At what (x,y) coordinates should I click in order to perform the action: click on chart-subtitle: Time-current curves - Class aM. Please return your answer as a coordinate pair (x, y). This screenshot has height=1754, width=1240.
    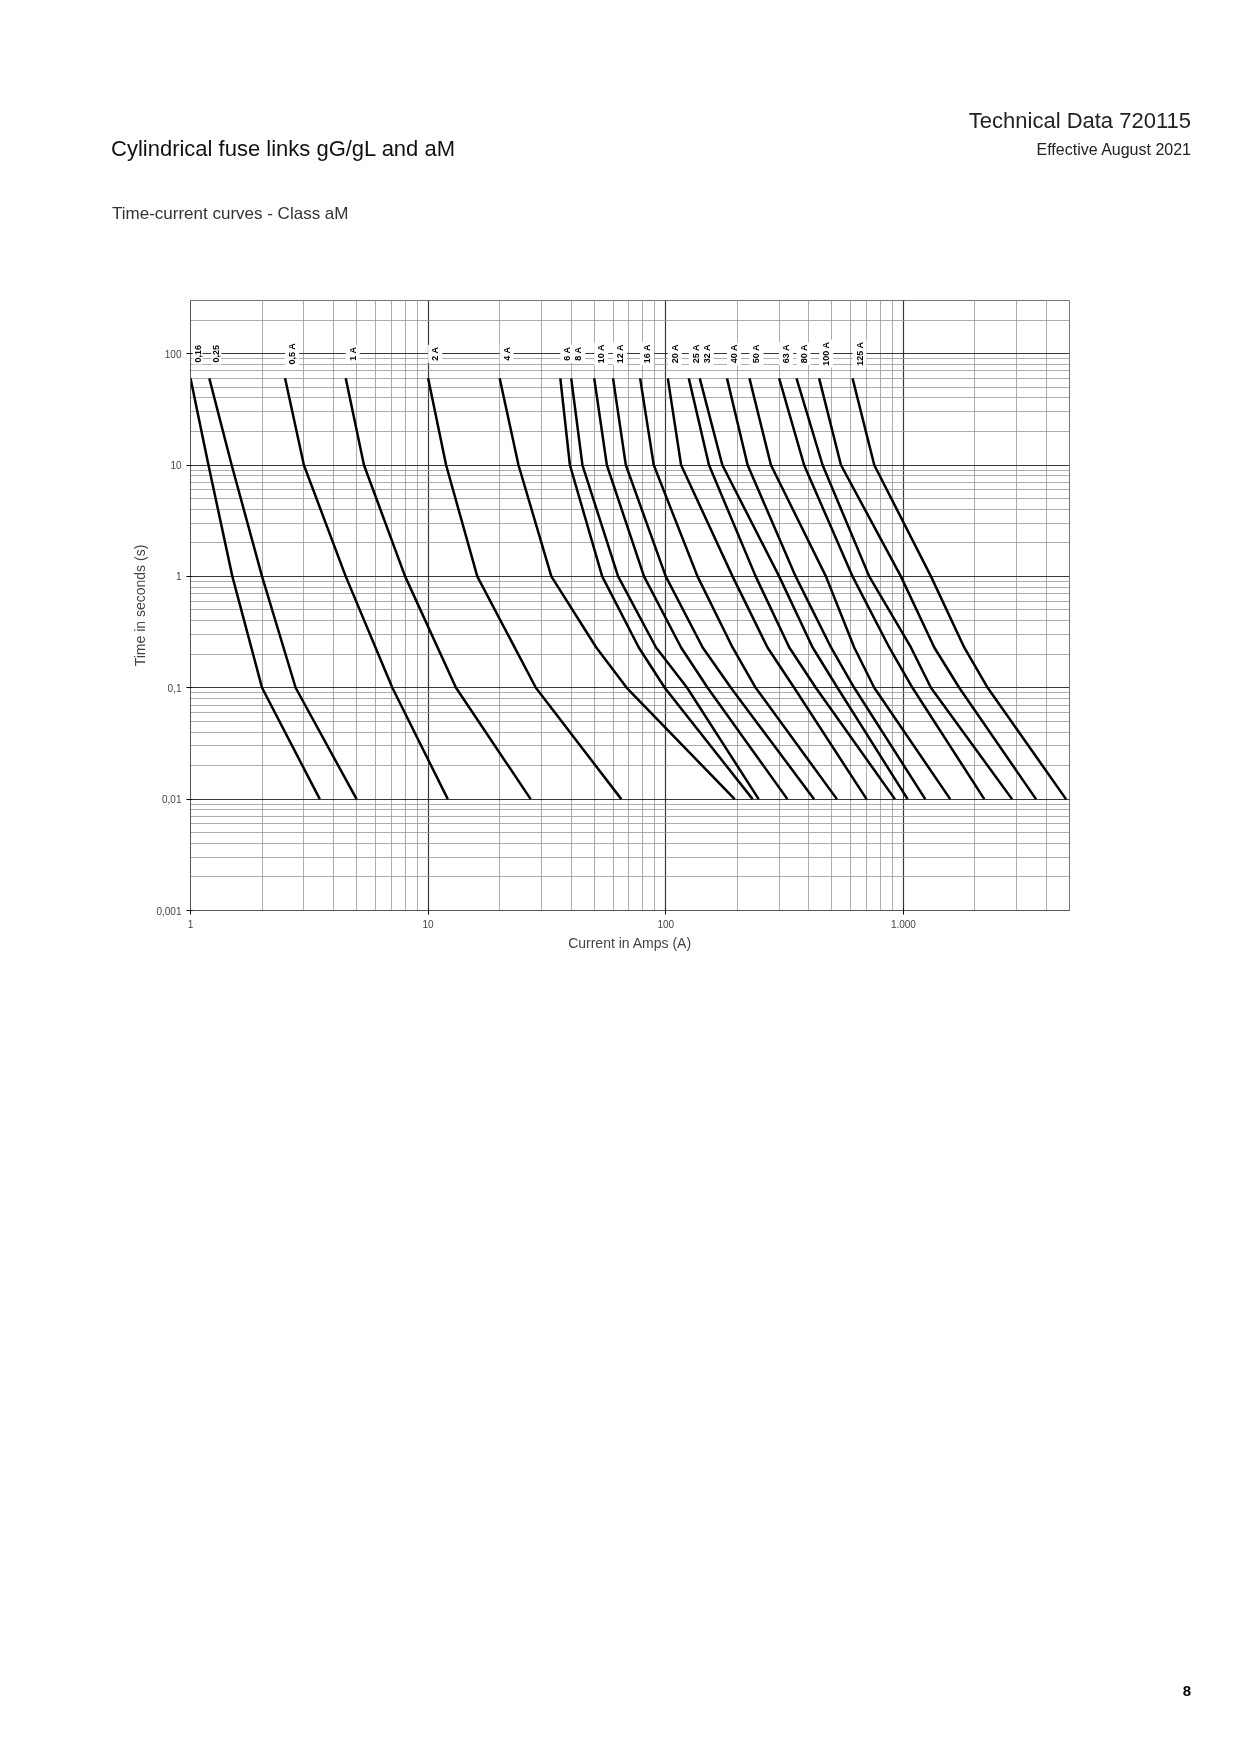
    Looking at the image, I should click on (230, 214).